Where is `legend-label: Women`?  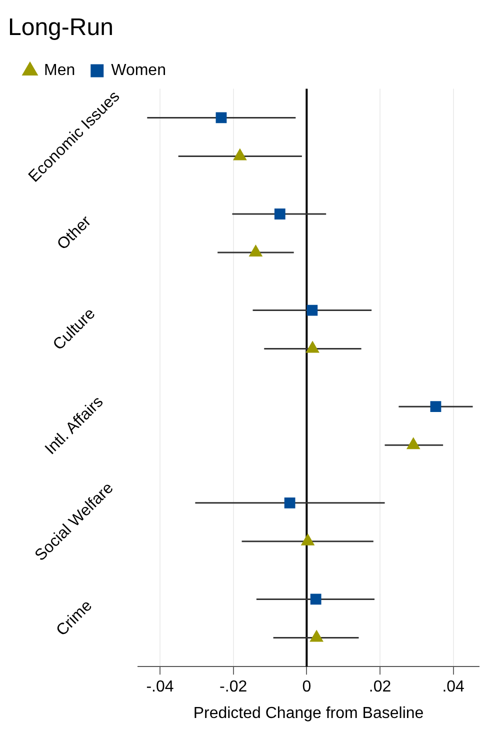 legend-label: Women is located at coordinates (138, 71).